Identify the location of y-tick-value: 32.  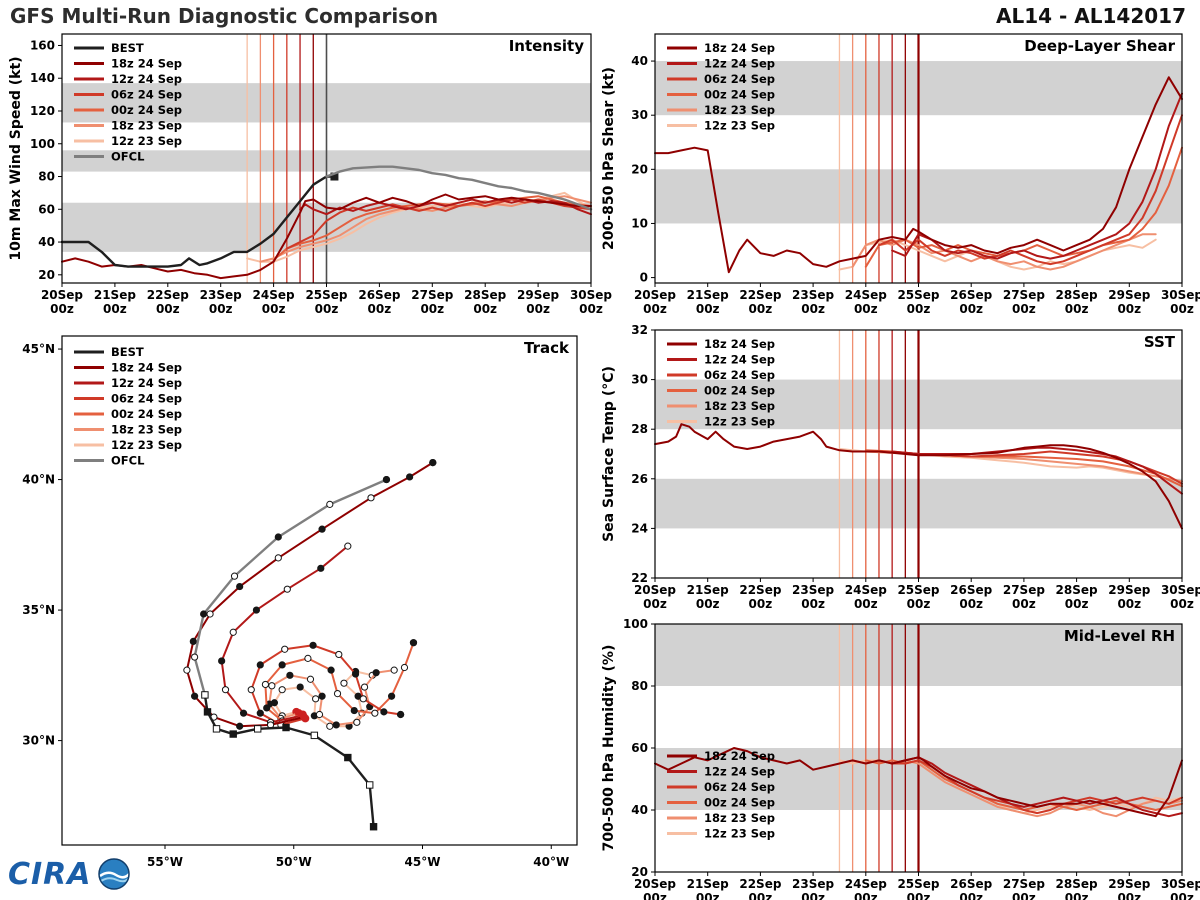
(639, 330).